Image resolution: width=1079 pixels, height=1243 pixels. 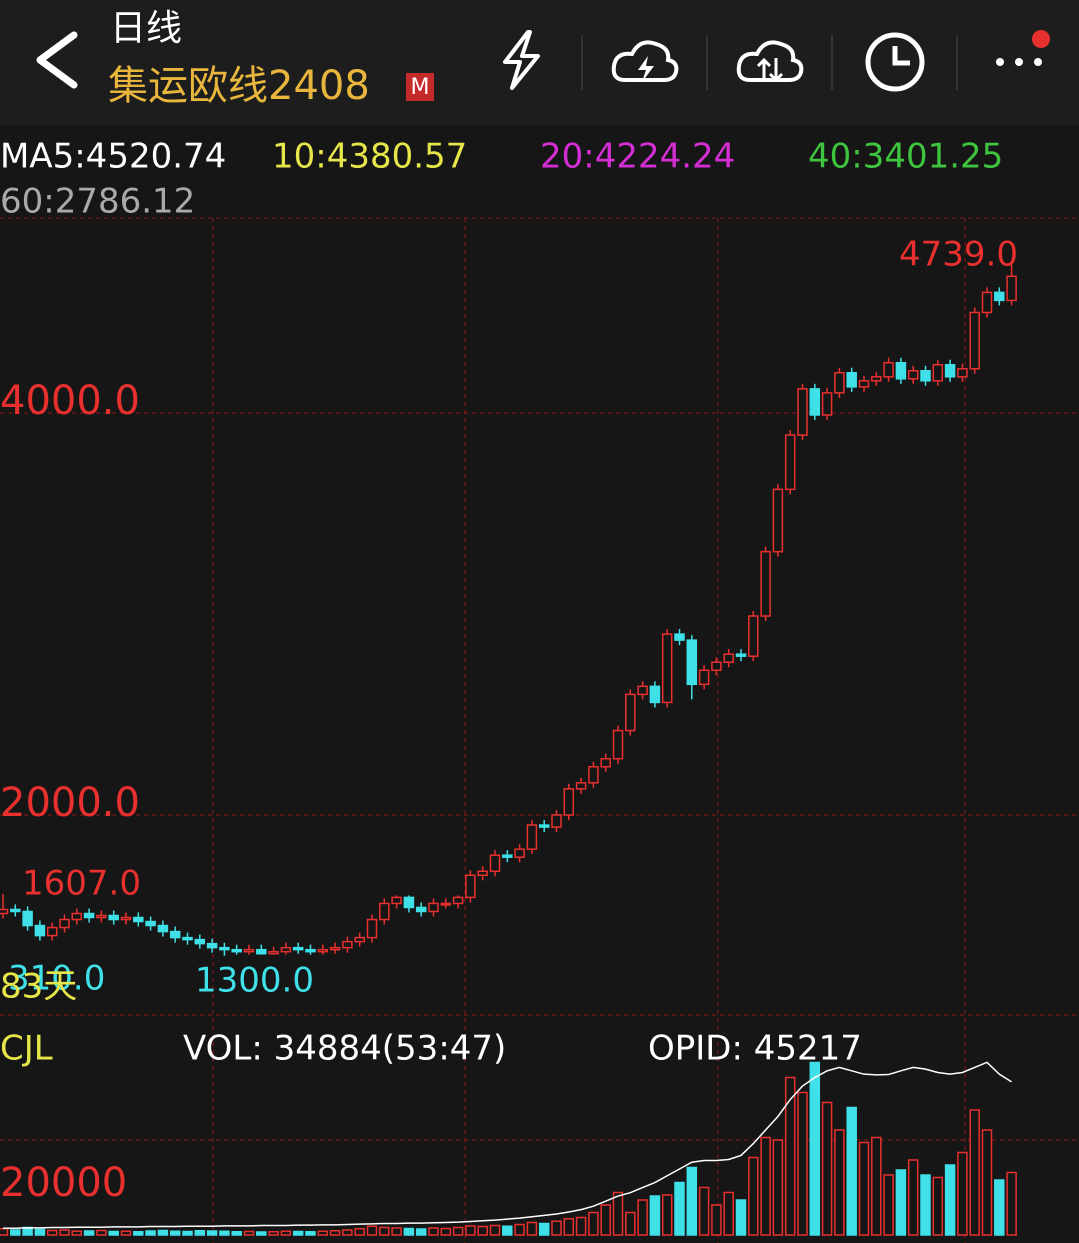 I want to click on clock-hands, so click(x=901, y=56).